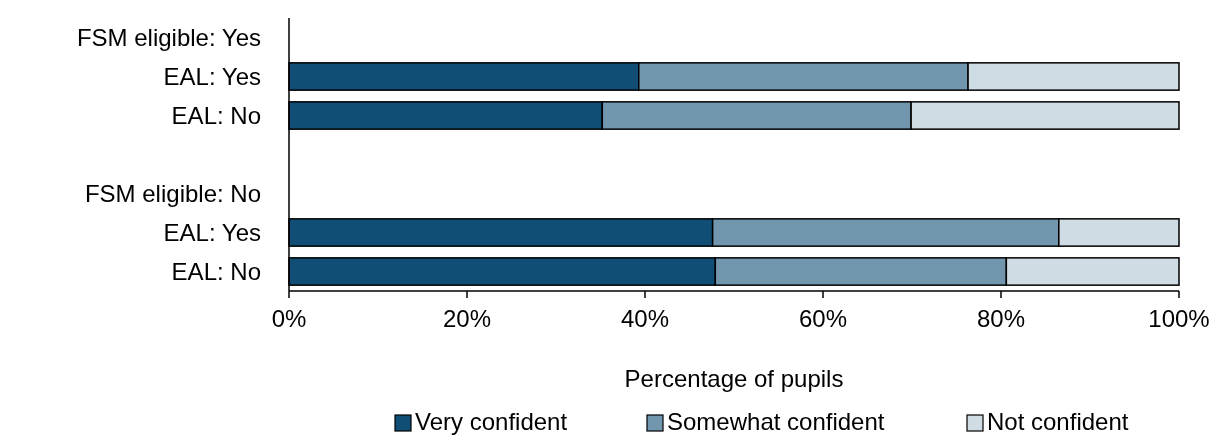 Image resolution: width=1224 pixels, height=442 pixels. What do you see at coordinates (172, 193) in the screenshot?
I see `y-tick-label: FSM eligible: No` at bounding box center [172, 193].